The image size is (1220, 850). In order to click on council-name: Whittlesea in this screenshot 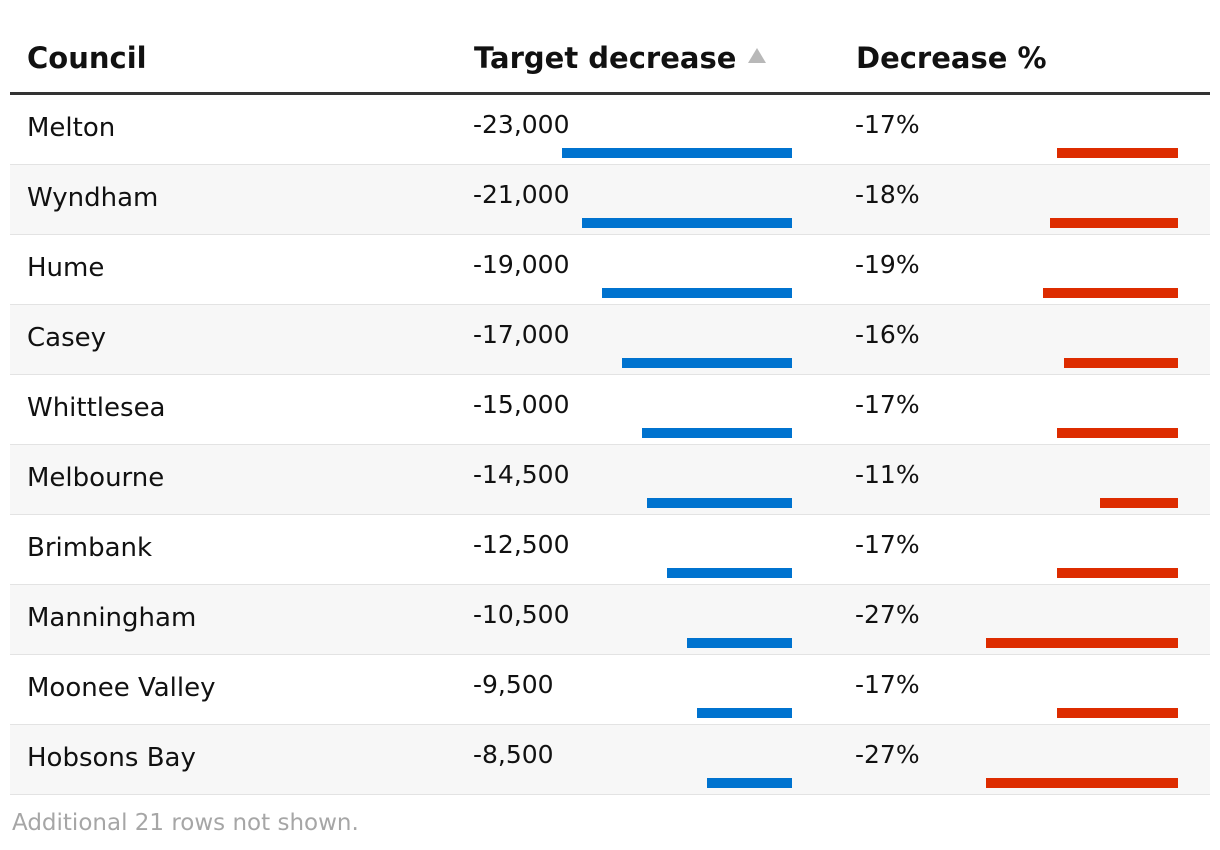, I will do `click(96, 408)`.